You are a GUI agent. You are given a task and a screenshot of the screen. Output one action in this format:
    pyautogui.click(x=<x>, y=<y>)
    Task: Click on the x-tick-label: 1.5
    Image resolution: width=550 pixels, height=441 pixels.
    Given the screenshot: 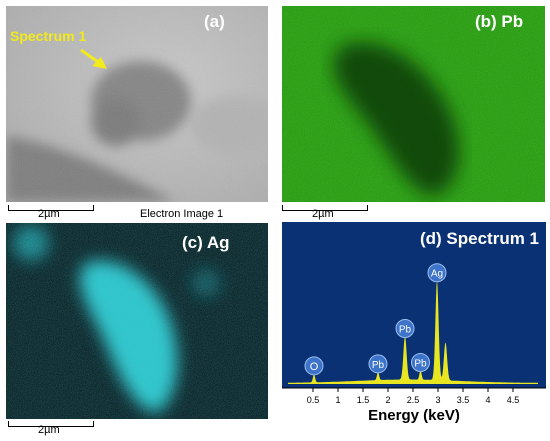 What is the action you would take?
    pyautogui.click(x=363, y=400)
    